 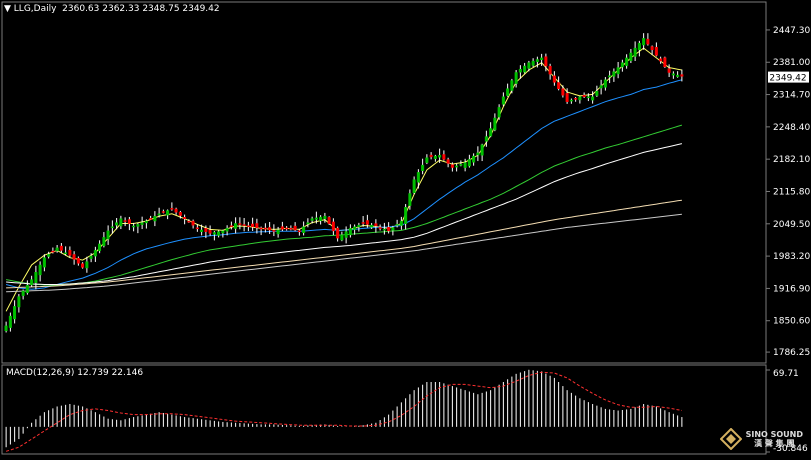 I want to click on price-tick-label: 2115.80, so click(x=791, y=192).